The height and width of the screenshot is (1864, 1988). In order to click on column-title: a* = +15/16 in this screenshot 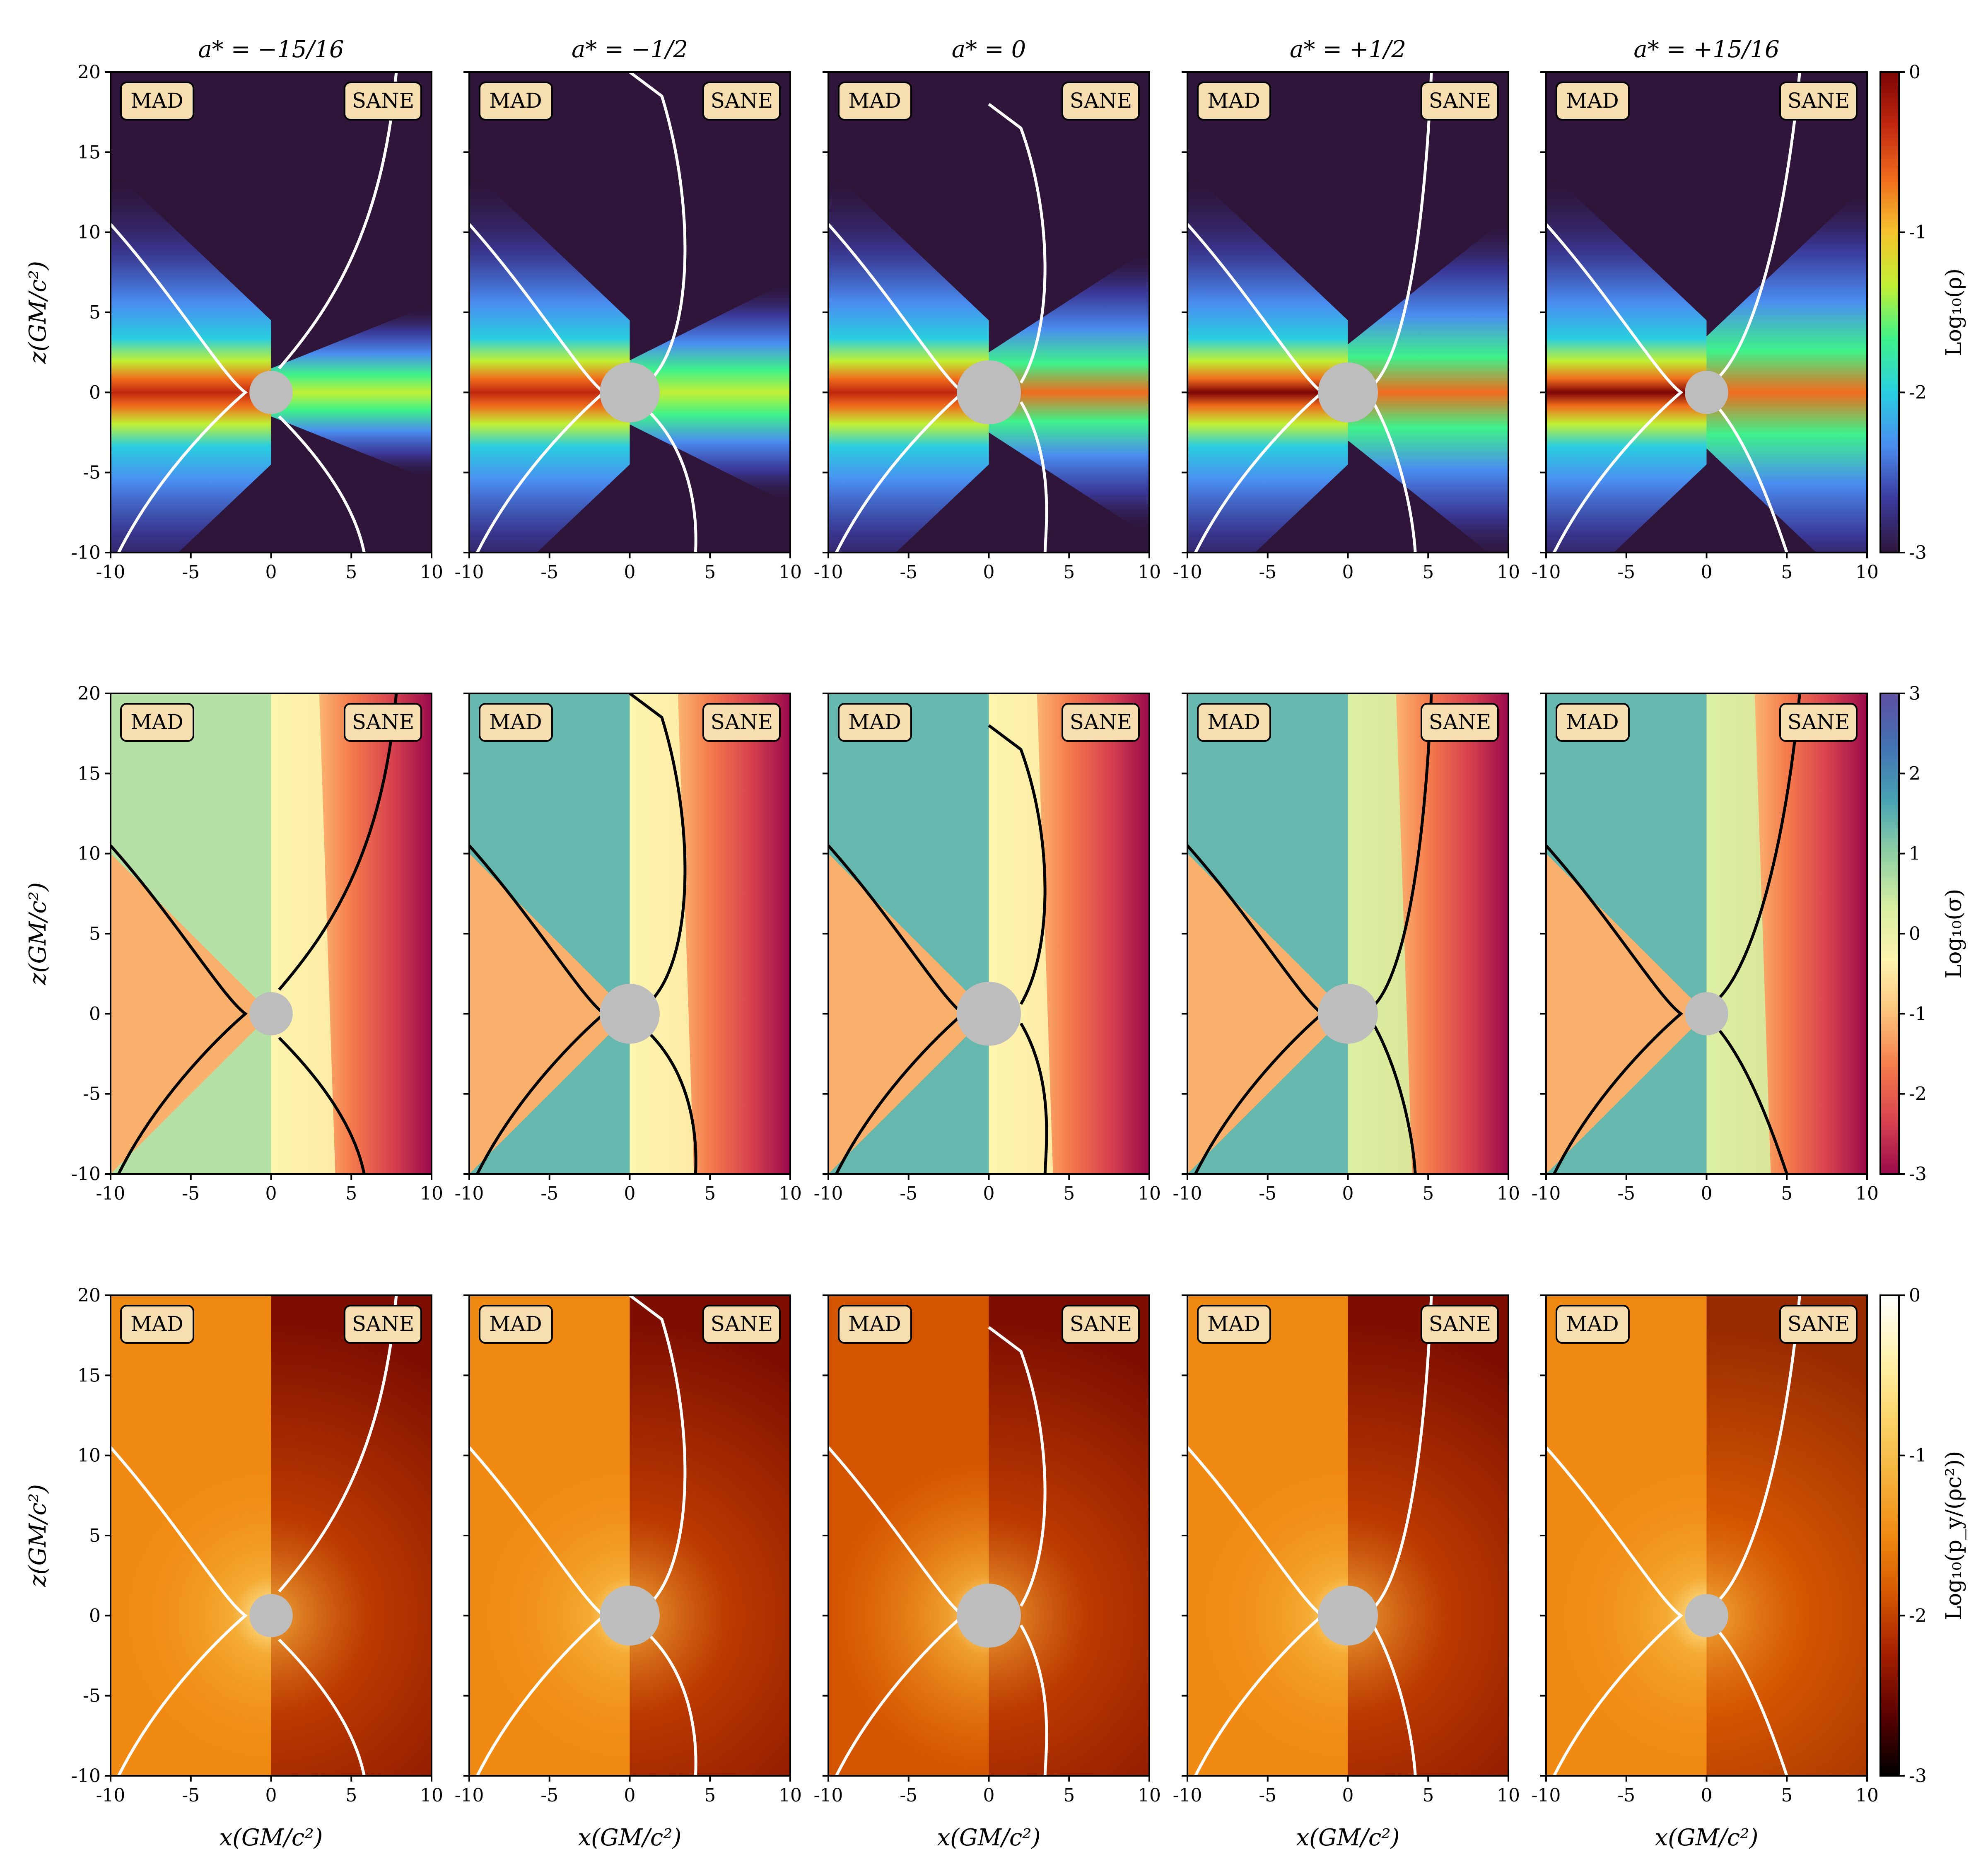, I will do `click(1706, 49)`.